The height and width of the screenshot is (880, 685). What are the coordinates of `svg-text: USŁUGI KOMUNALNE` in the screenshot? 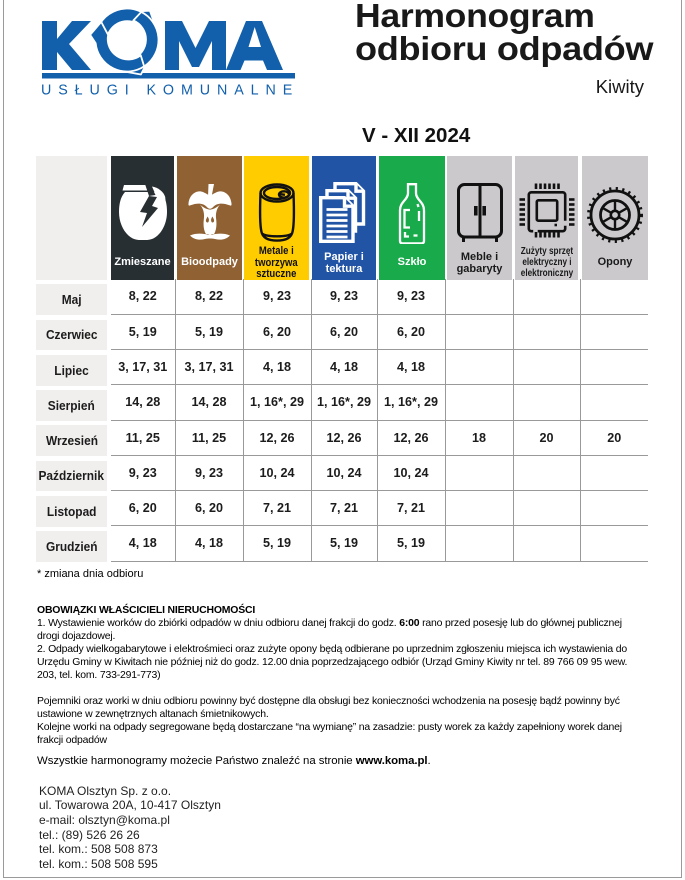 It's located at (170, 91).